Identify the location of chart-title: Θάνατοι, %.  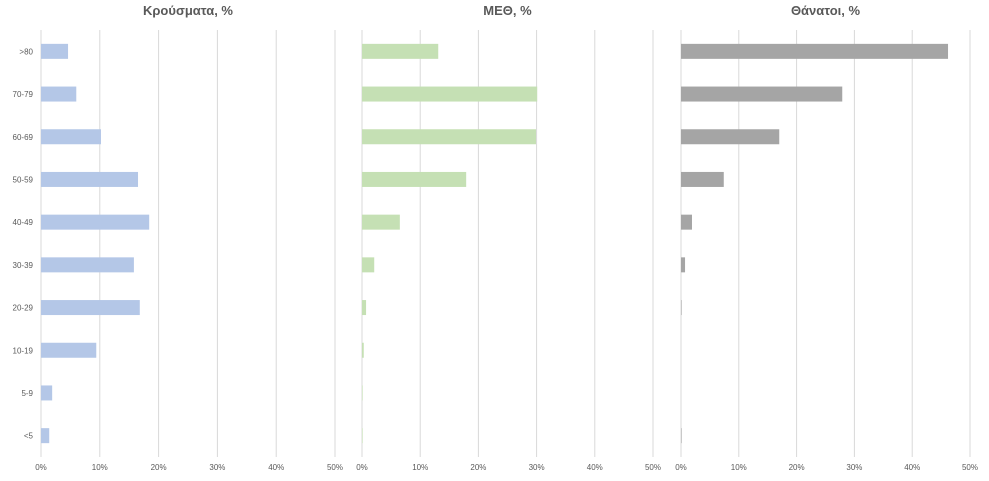
(826, 10).